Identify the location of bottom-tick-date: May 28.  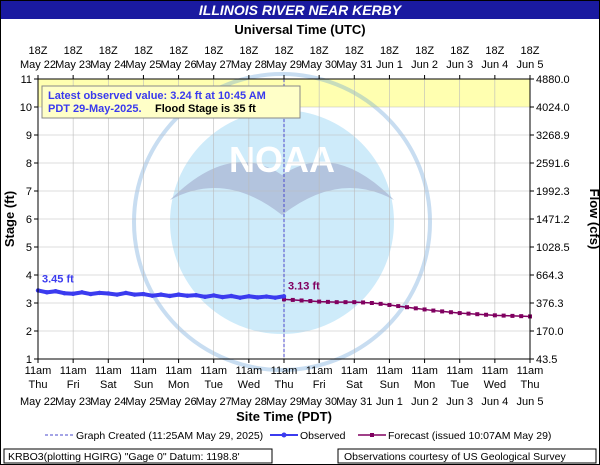
(249, 402).